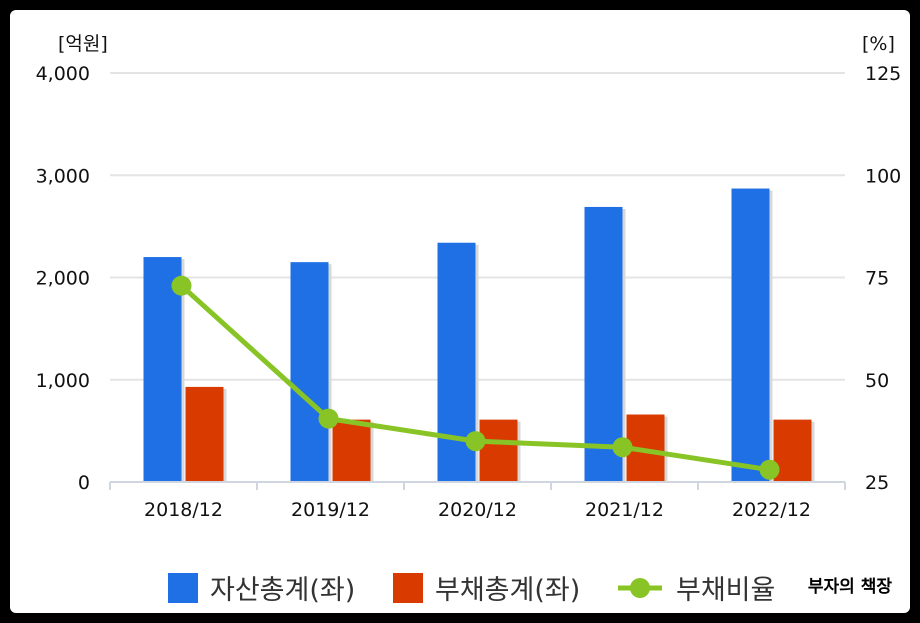 This screenshot has height=623, width=920. Describe the element at coordinates (183, 510) in the screenshot. I see `x-tick-label: 2018/12` at that location.